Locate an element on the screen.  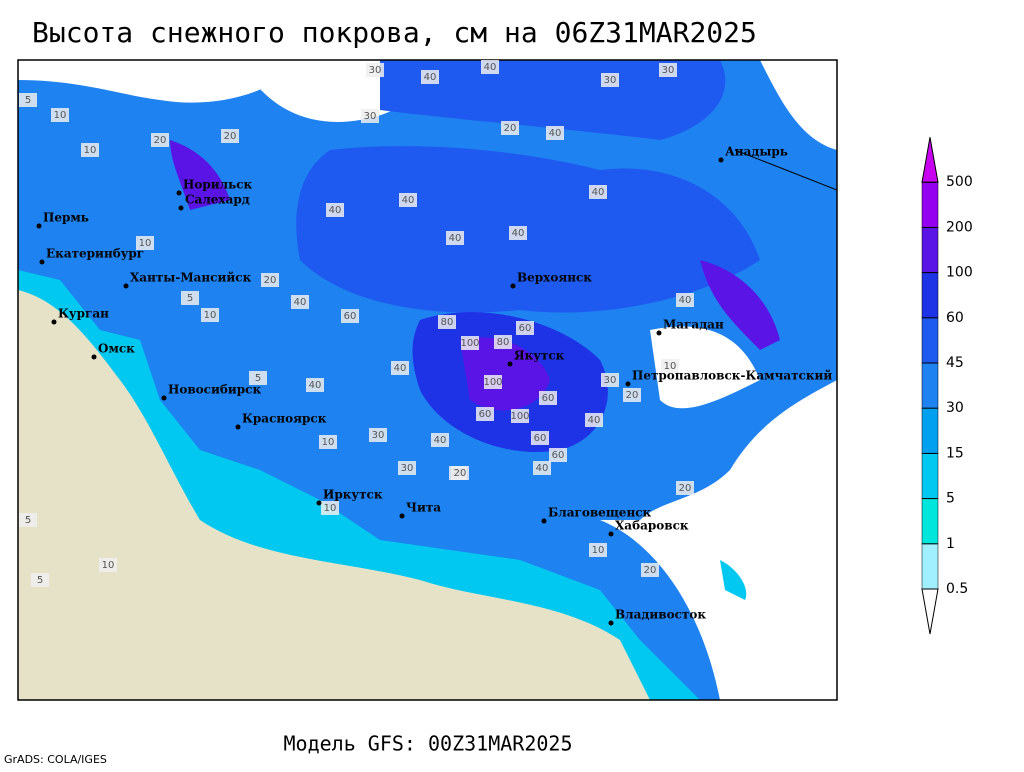
city-label: Иркутск is located at coordinates (353, 495).